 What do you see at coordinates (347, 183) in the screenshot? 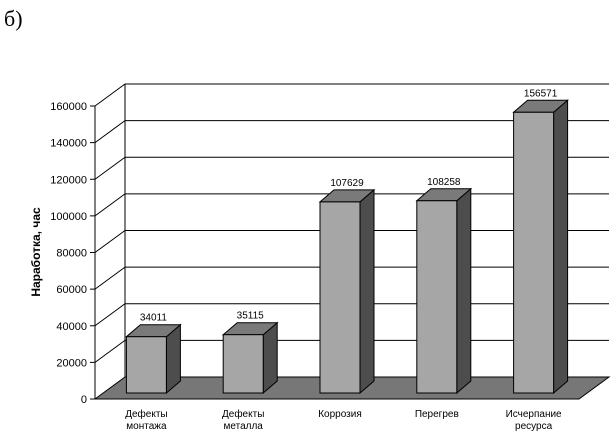
I see `data-label: 107629` at bounding box center [347, 183].